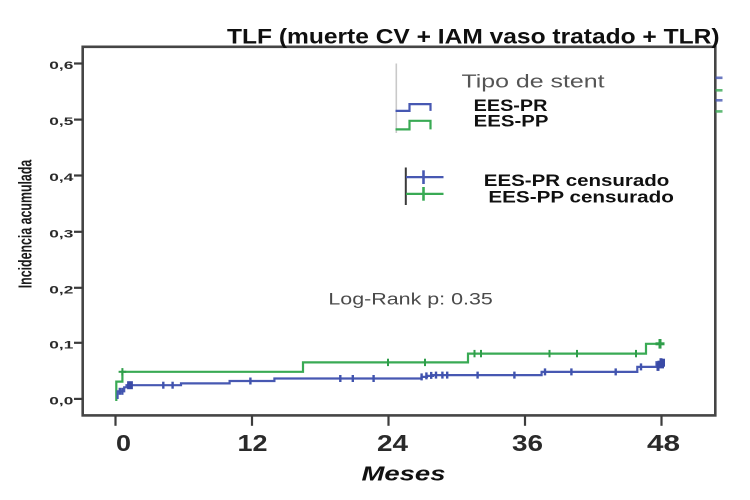 This screenshot has height=500, width=750. What do you see at coordinates (61, 234) in the screenshot?
I see `svg-text: 0,3` at bounding box center [61, 234].